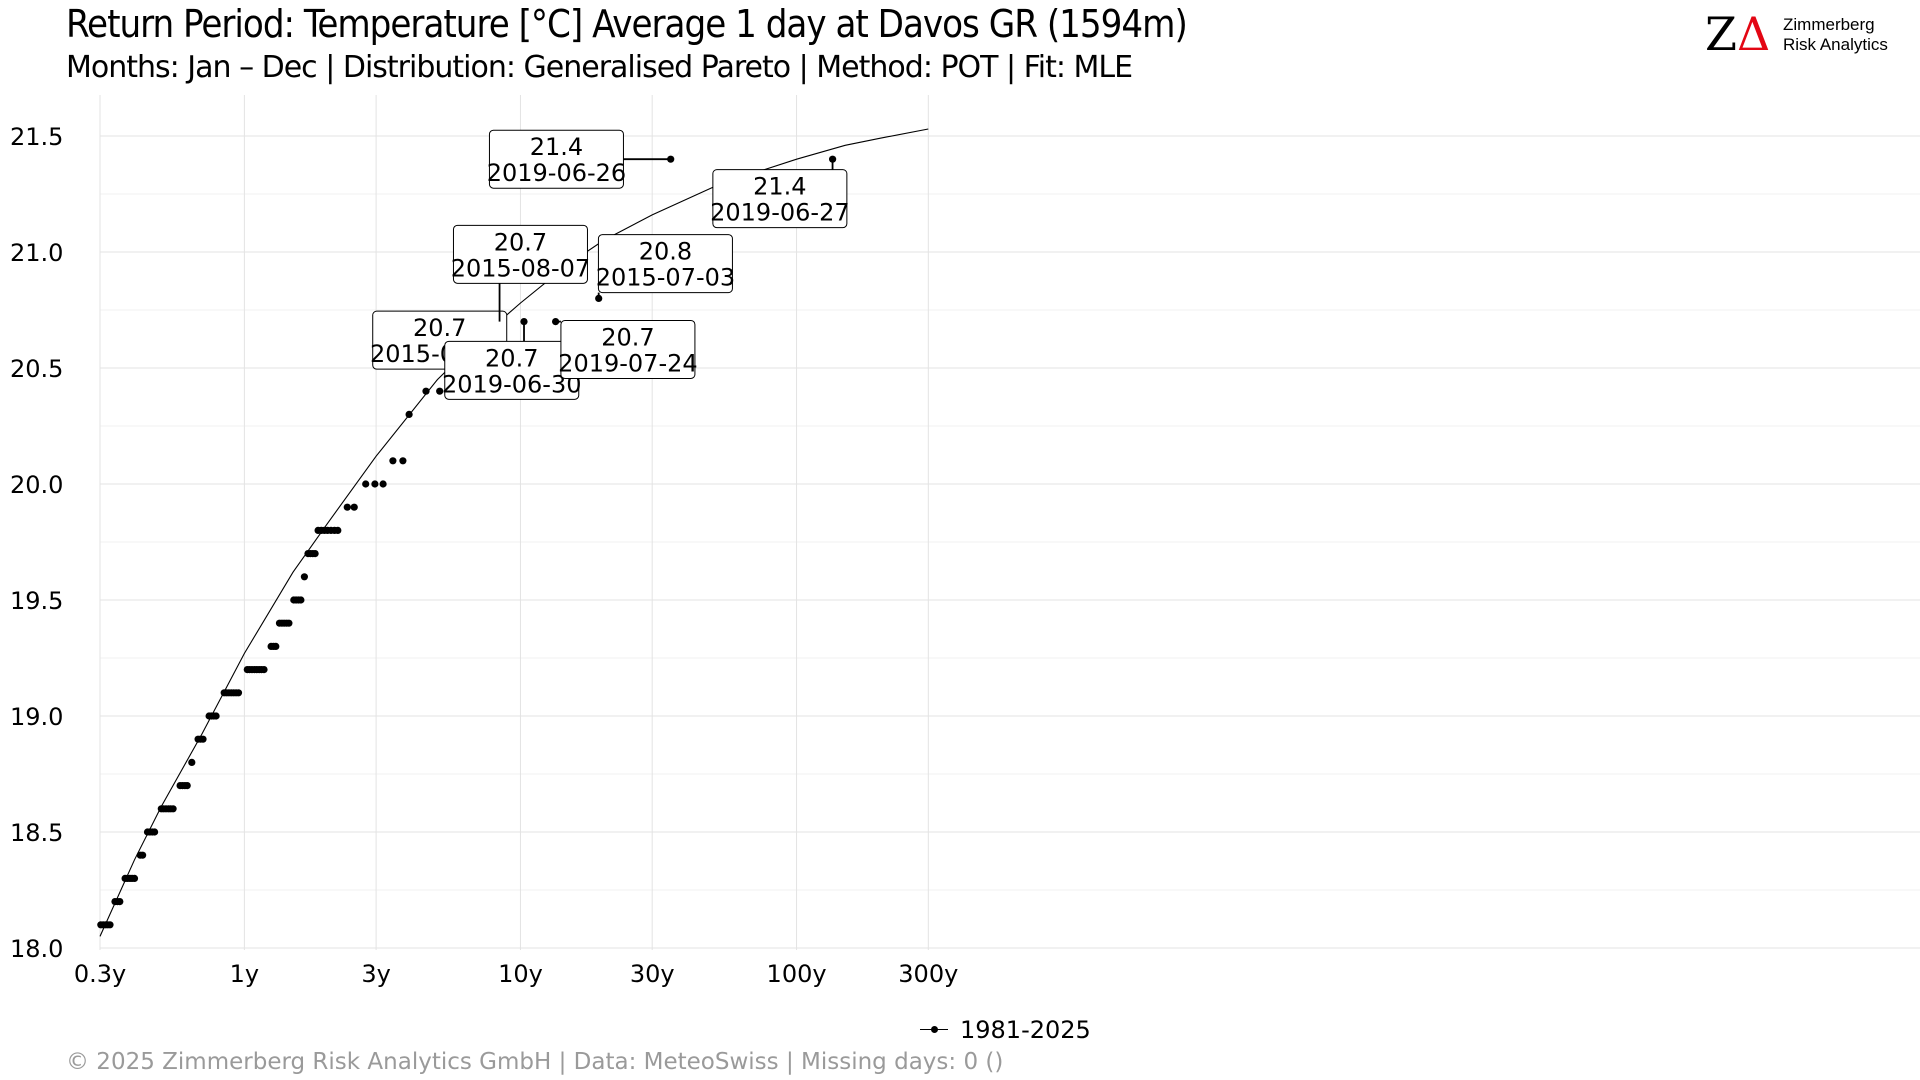 The height and width of the screenshot is (1080, 1920). I want to click on annotation-date: 2019-06-27, so click(779, 213).